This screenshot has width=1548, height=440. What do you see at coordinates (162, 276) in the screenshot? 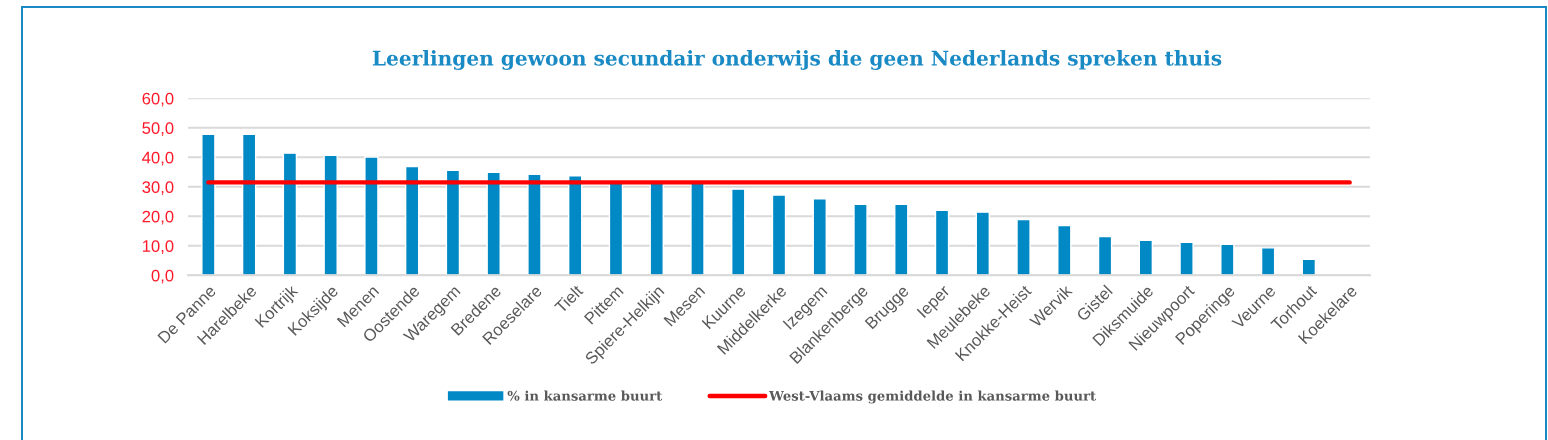
I see `y-tick-label: 0,0` at bounding box center [162, 276].